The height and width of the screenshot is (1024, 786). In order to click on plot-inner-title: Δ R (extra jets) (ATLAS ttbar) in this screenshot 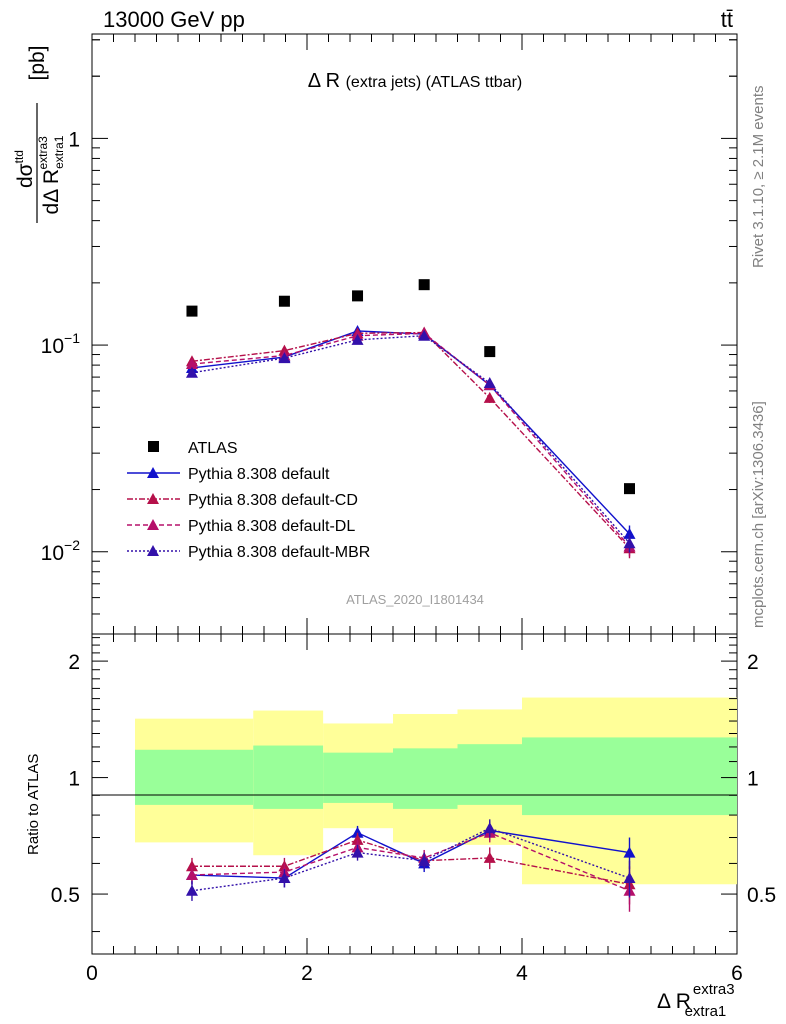, I will do `click(415, 81)`.